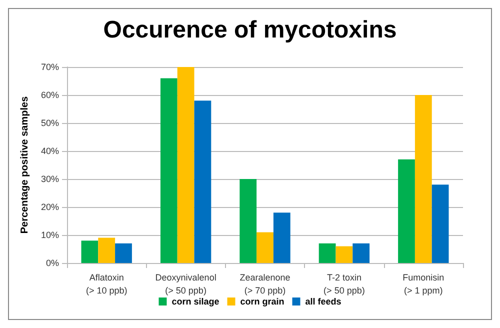 This screenshot has height=328, width=500. What do you see at coordinates (49, 123) in the screenshot?
I see `y-tick-label: 50%` at bounding box center [49, 123].